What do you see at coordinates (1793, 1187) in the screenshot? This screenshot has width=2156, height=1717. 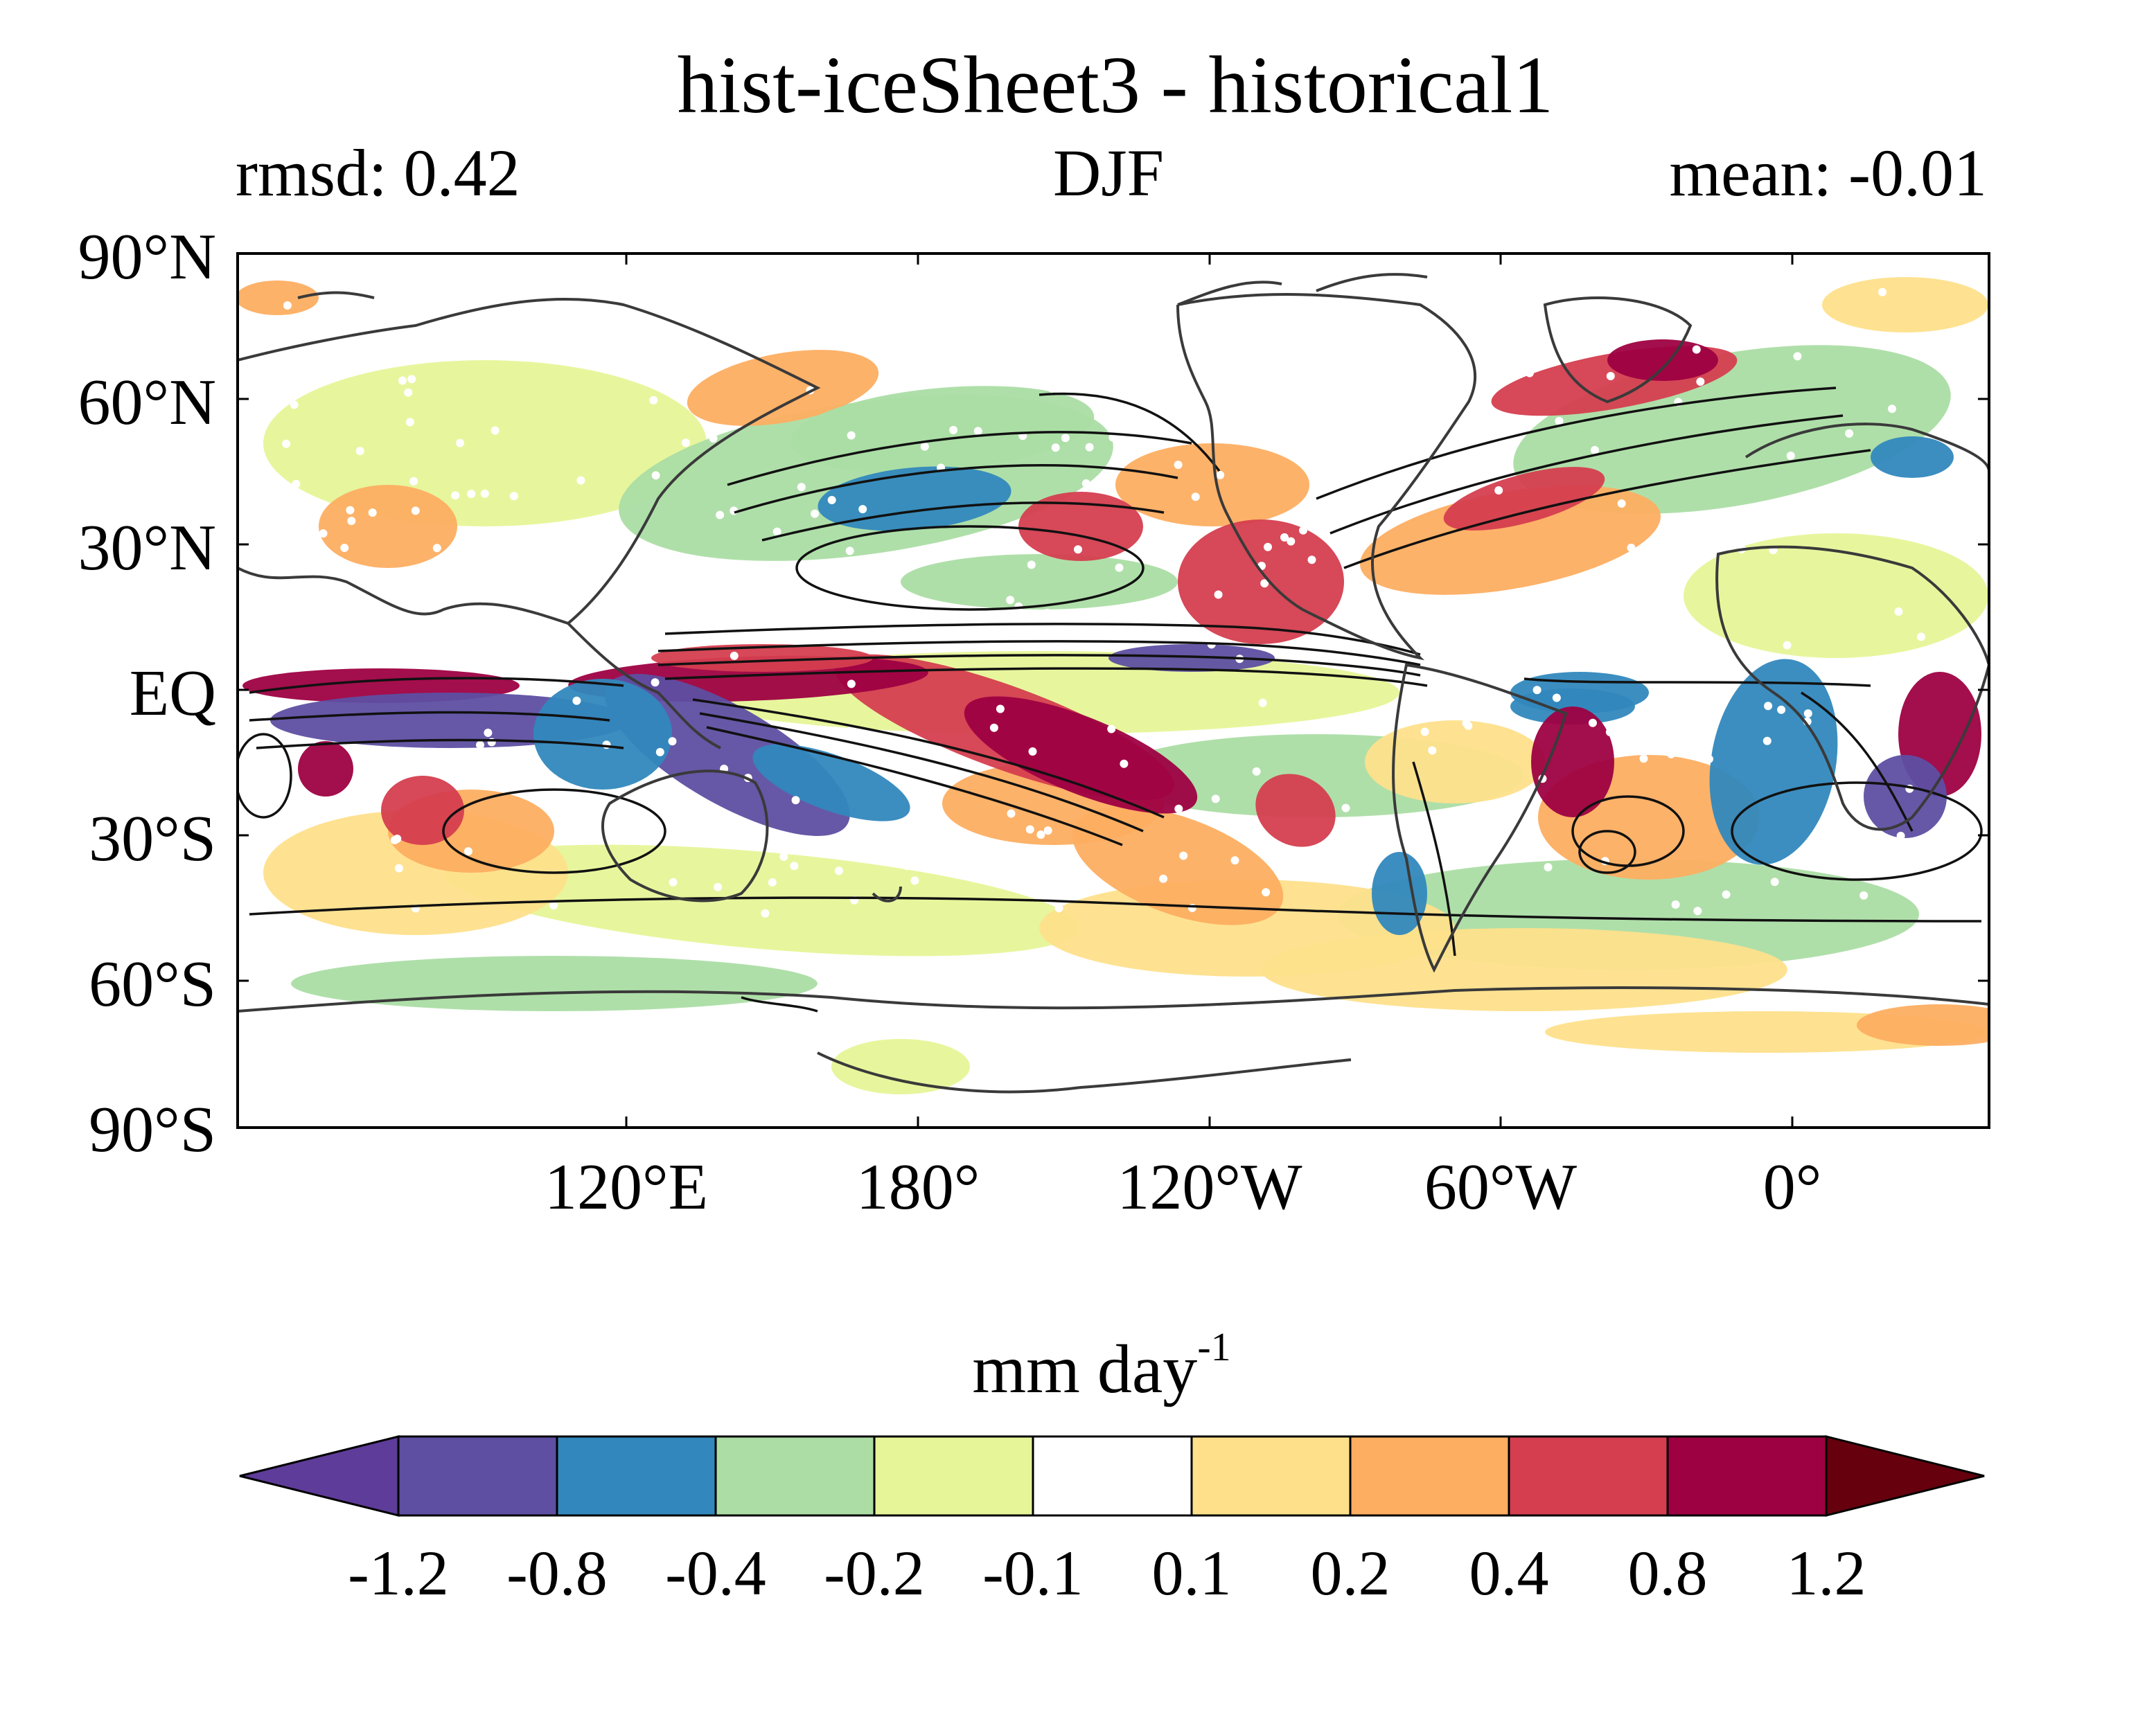 I see `lon-label-0: 0°` at bounding box center [1793, 1187].